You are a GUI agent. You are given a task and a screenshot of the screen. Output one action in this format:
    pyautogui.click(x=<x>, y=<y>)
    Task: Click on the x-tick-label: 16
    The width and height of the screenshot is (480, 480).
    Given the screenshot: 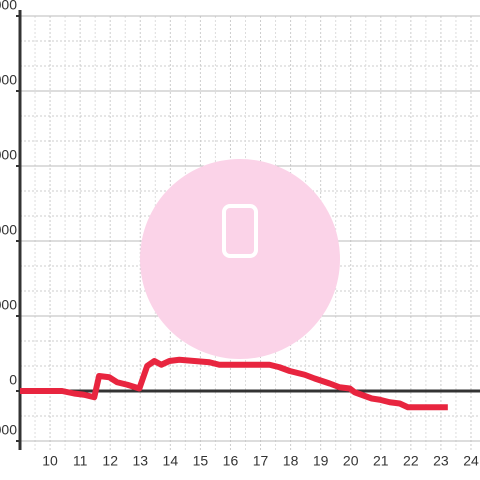 What is the action you would take?
    pyautogui.click(x=231, y=461)
    